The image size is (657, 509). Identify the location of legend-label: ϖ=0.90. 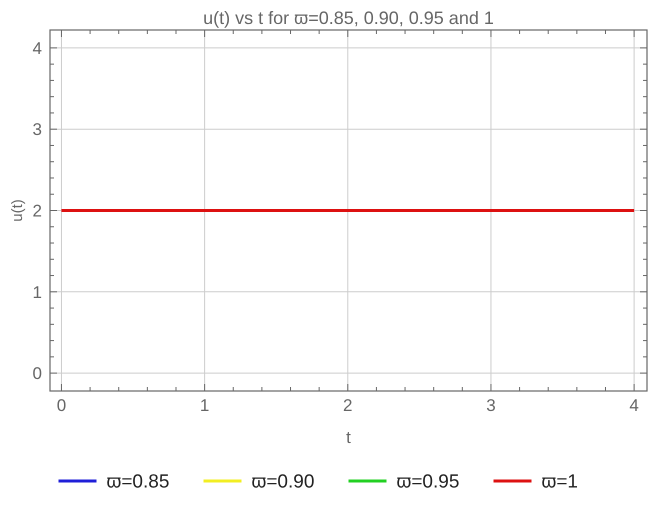
(283, 482).